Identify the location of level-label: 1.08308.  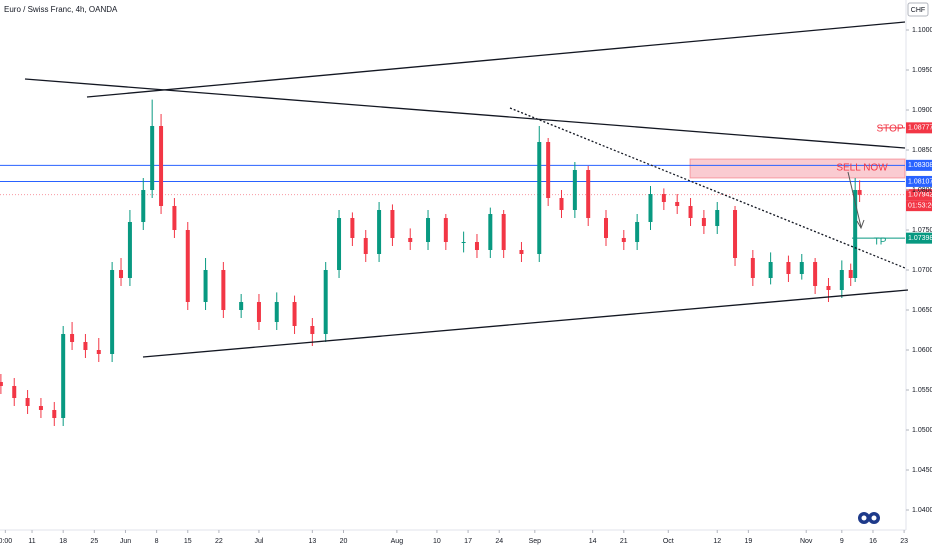
(920, 165).